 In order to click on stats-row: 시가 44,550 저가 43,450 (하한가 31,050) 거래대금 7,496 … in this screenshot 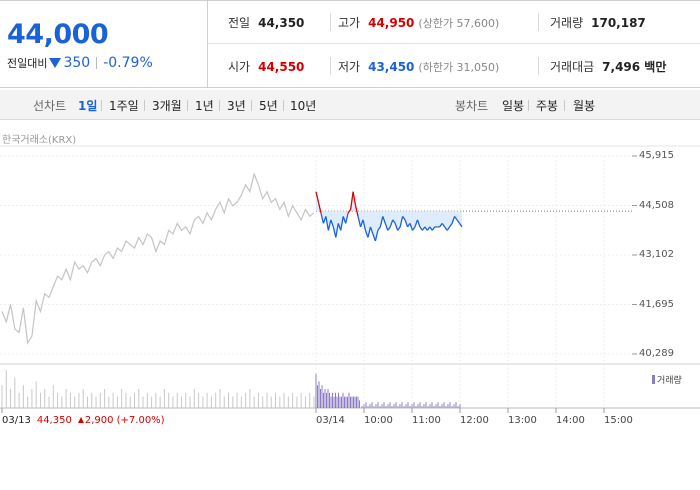, I will do `click(454, 66)`.